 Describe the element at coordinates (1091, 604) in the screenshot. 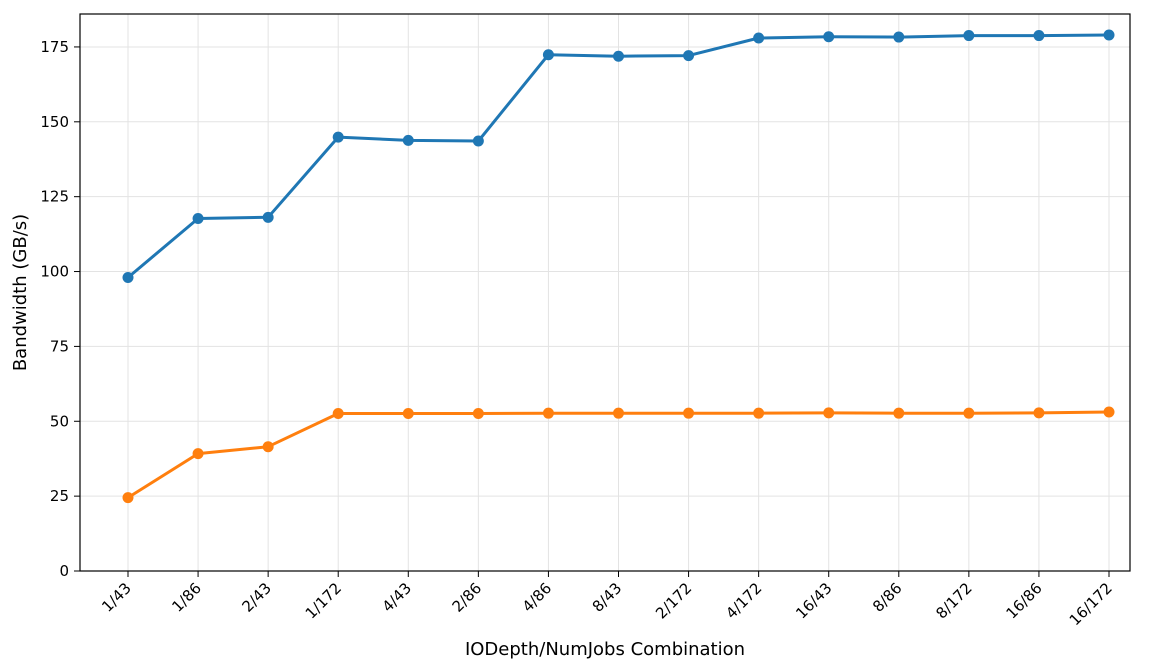

I see `x-tick-label: 16/172` at that location.